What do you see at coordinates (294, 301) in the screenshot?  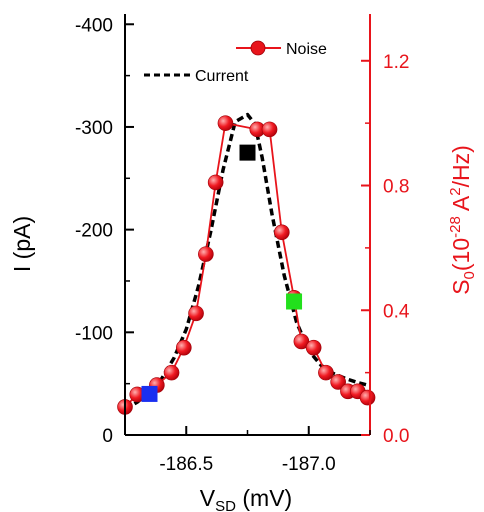 I see `marker-square-green` at bounding box center [294, 301].